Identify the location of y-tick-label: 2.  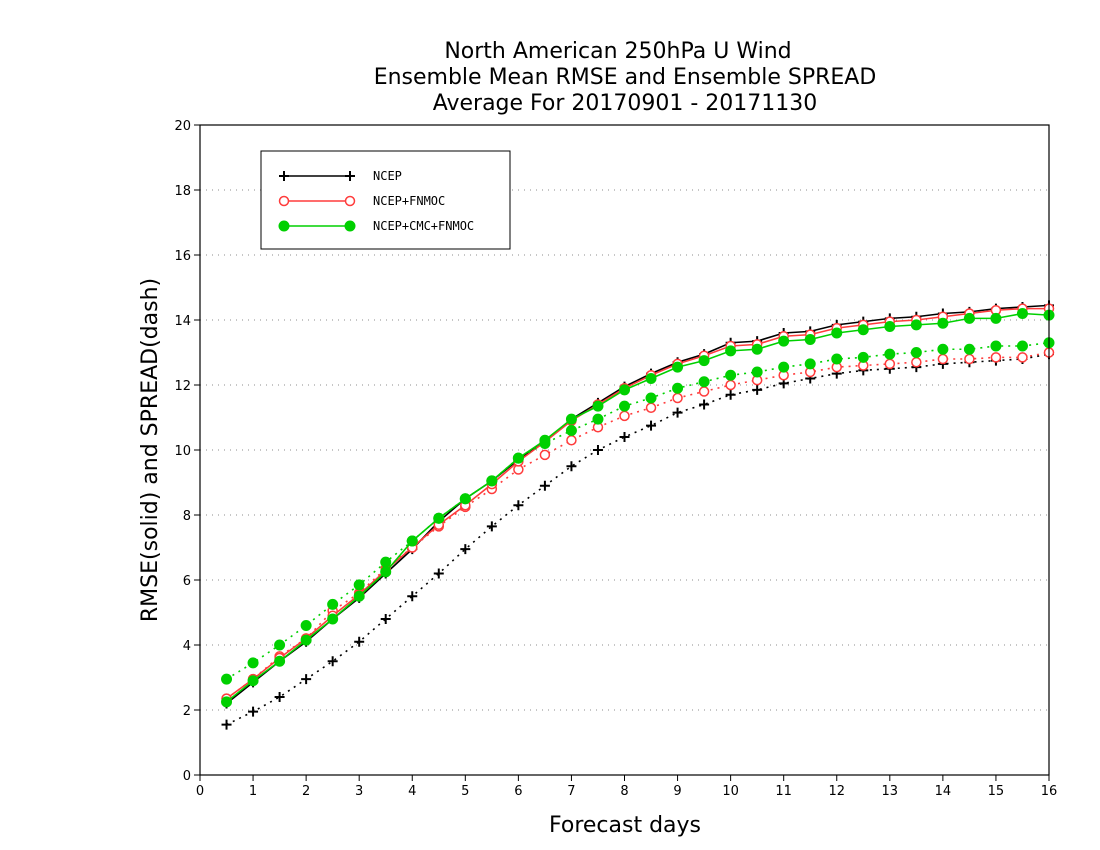
(187, 711).